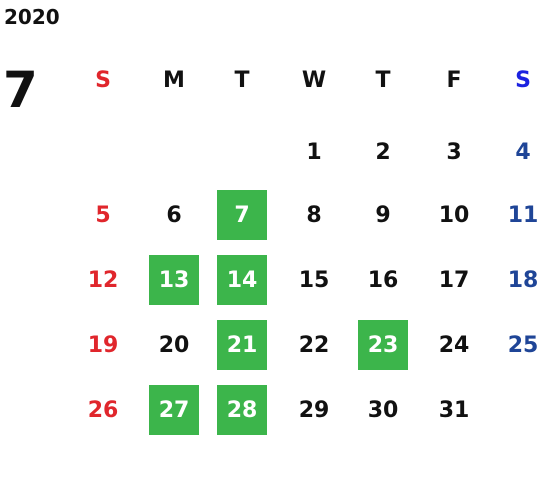 The height and width of the screenshot is (503, 548). What do you see at coordinates (454, 410) in the screenshot?
I see `day: 31` at bounding box center [454, 410].